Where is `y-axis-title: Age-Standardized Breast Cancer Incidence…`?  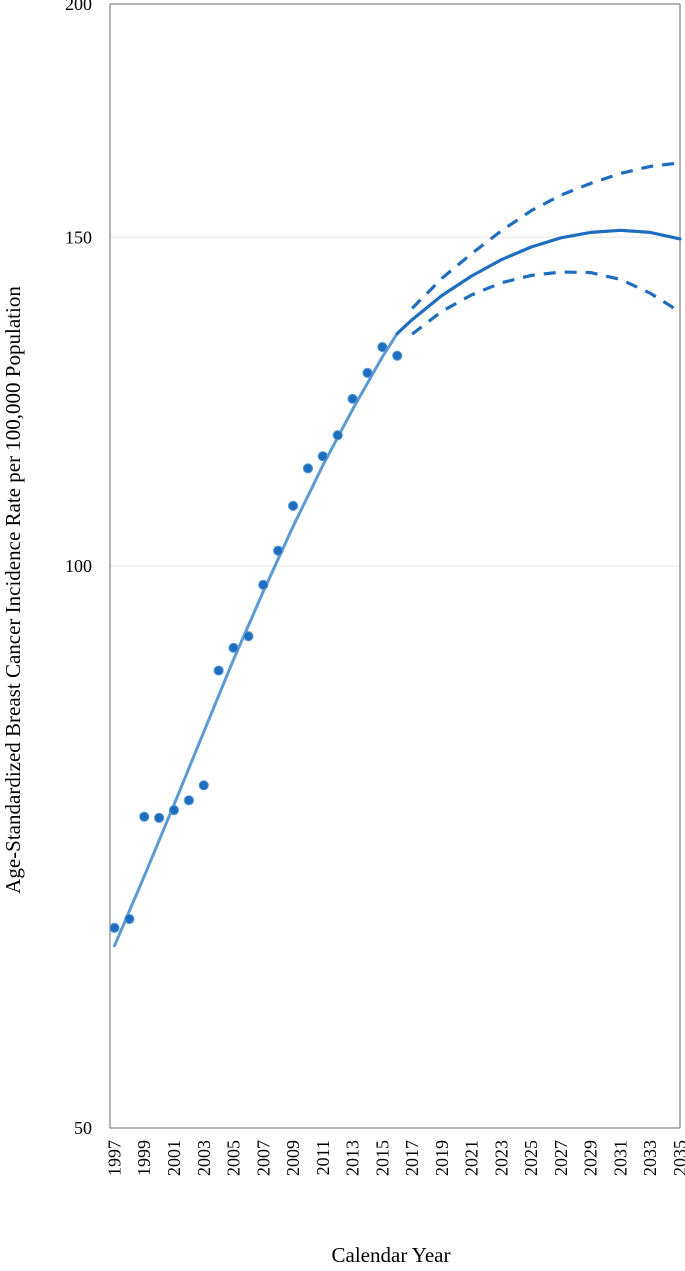
y-axis-title: Age-Standardized Breast Cancer Incidence… is located at coordinates (13, 590).